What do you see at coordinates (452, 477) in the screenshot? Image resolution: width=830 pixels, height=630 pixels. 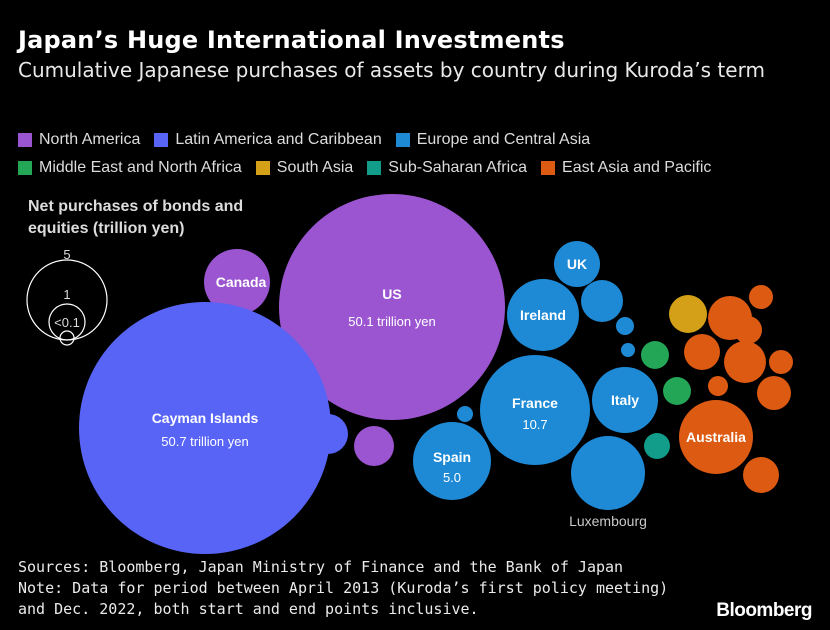 I see `bubble-value-spain: 5.0` at bounding box center [452, 477].